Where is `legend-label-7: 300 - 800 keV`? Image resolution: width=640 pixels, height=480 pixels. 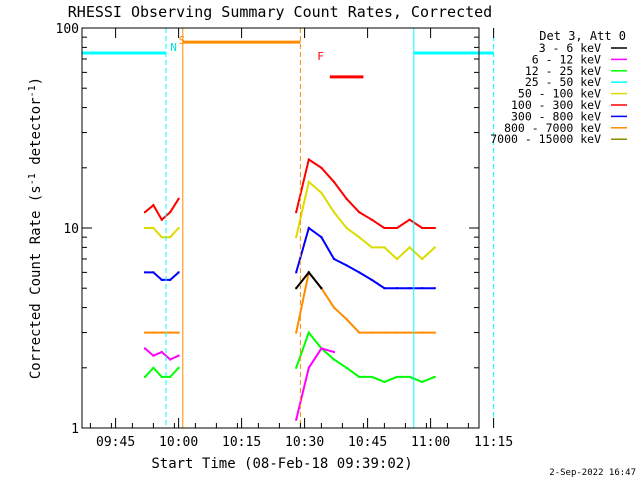 legend-label-7: 300 - 800 keV is located at coordinates (556, 116).